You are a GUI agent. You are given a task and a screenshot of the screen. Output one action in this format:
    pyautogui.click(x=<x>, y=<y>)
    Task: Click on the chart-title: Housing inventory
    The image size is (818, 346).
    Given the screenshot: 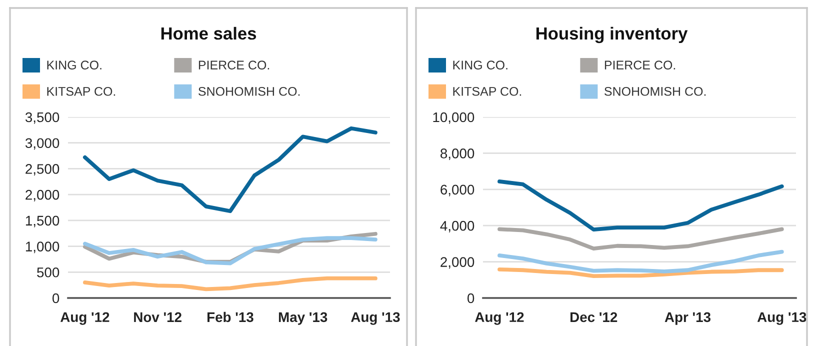 What is the action you would take?
    pyautogui.click(x=612, y=35)
    